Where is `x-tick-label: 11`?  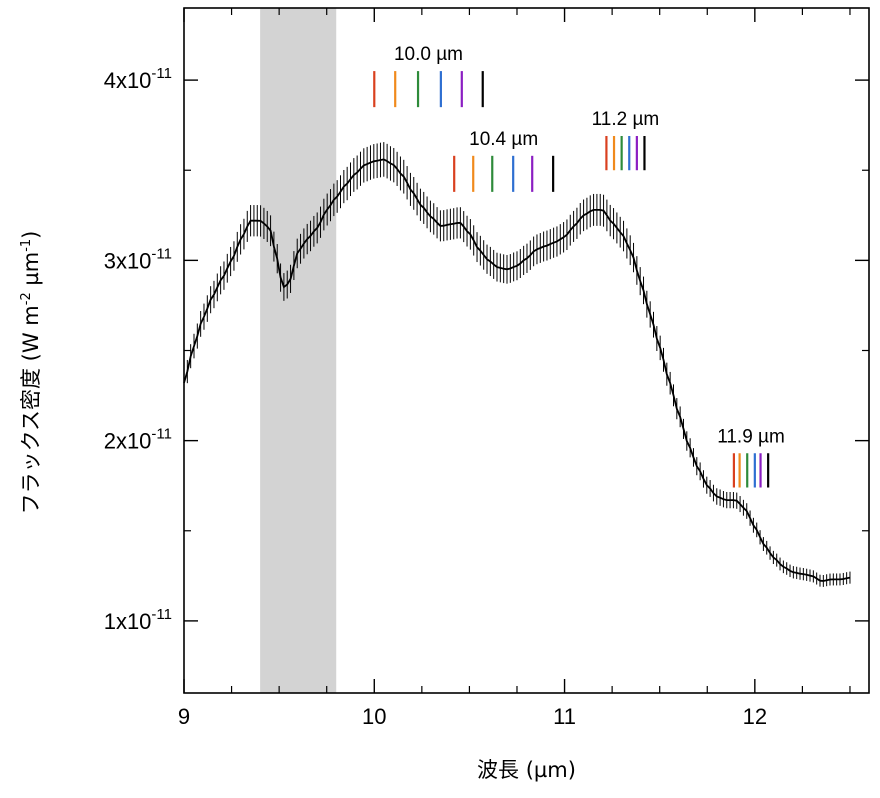
x-tick-label: 11 is located at coordinates (564, 716).